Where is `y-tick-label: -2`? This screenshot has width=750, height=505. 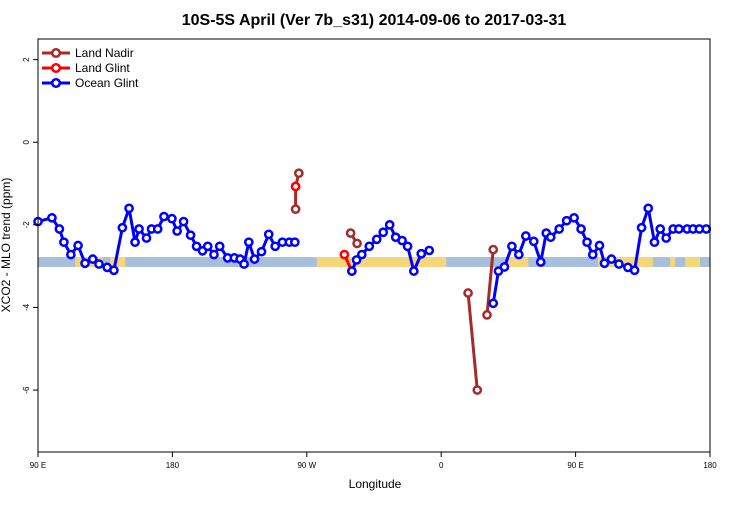 y-tick-label: -2 is located at coordinates (26, 225).